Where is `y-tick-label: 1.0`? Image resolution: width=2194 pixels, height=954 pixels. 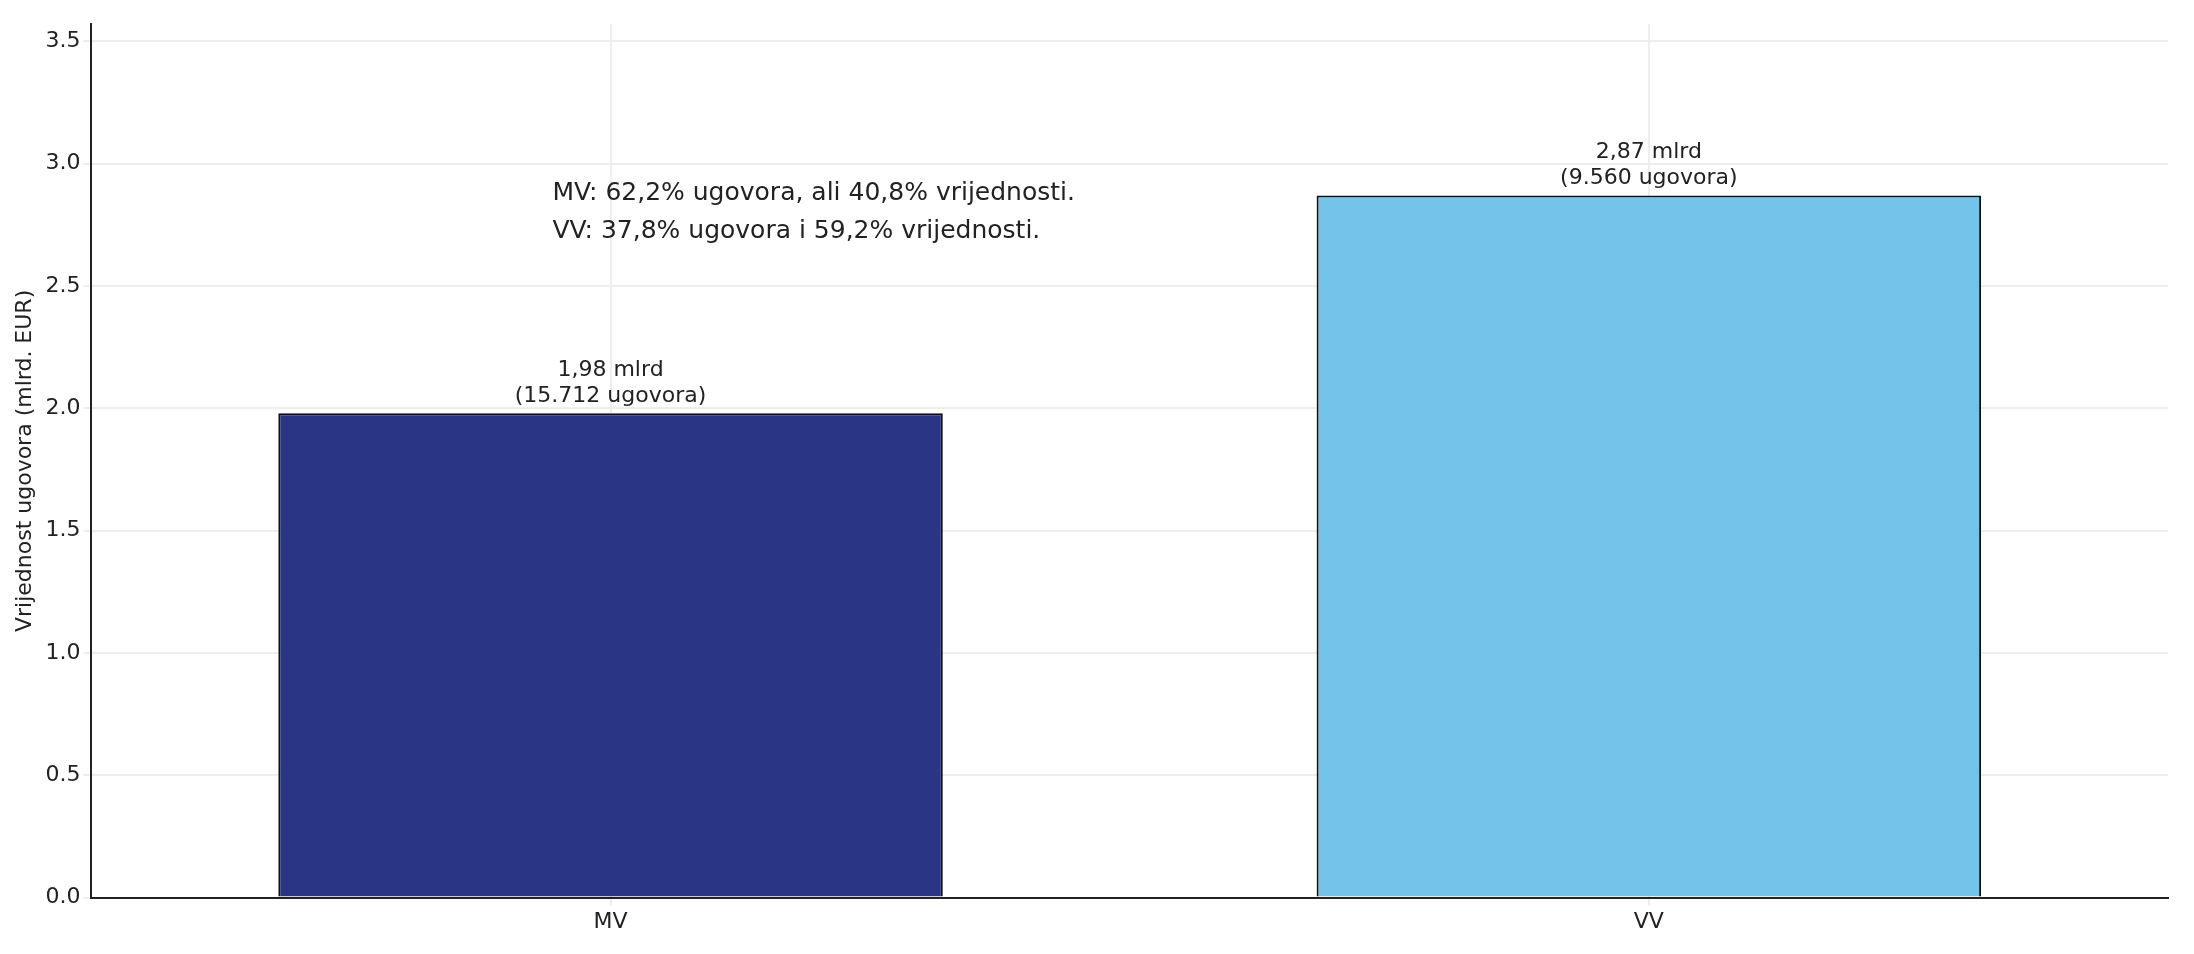 y-tick-label: 1.0 is located at coordinates (63, 651).